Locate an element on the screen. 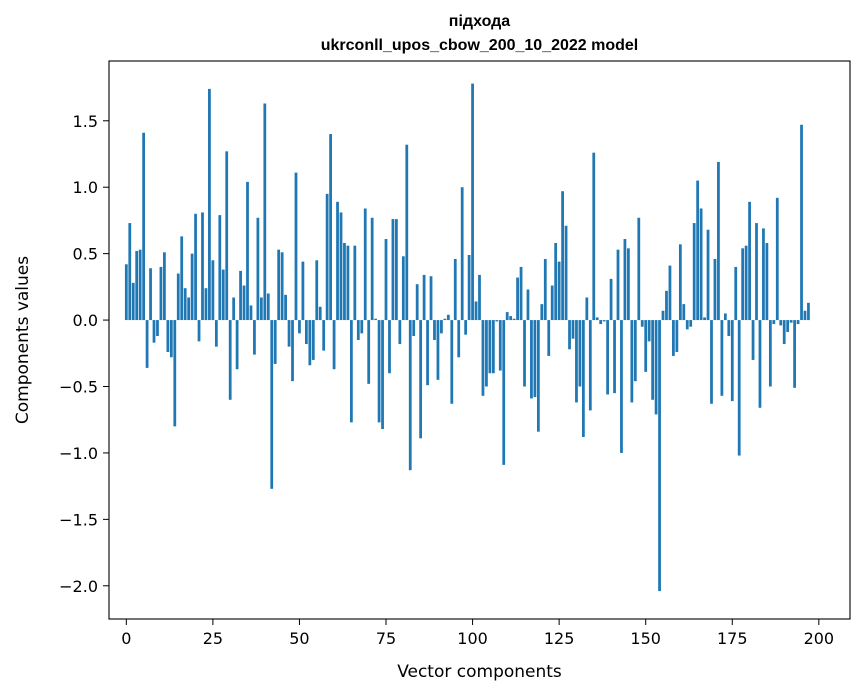 This screenshot has height=696, width=867. x-tick-label: 200 is located at coordinates (819, 638).